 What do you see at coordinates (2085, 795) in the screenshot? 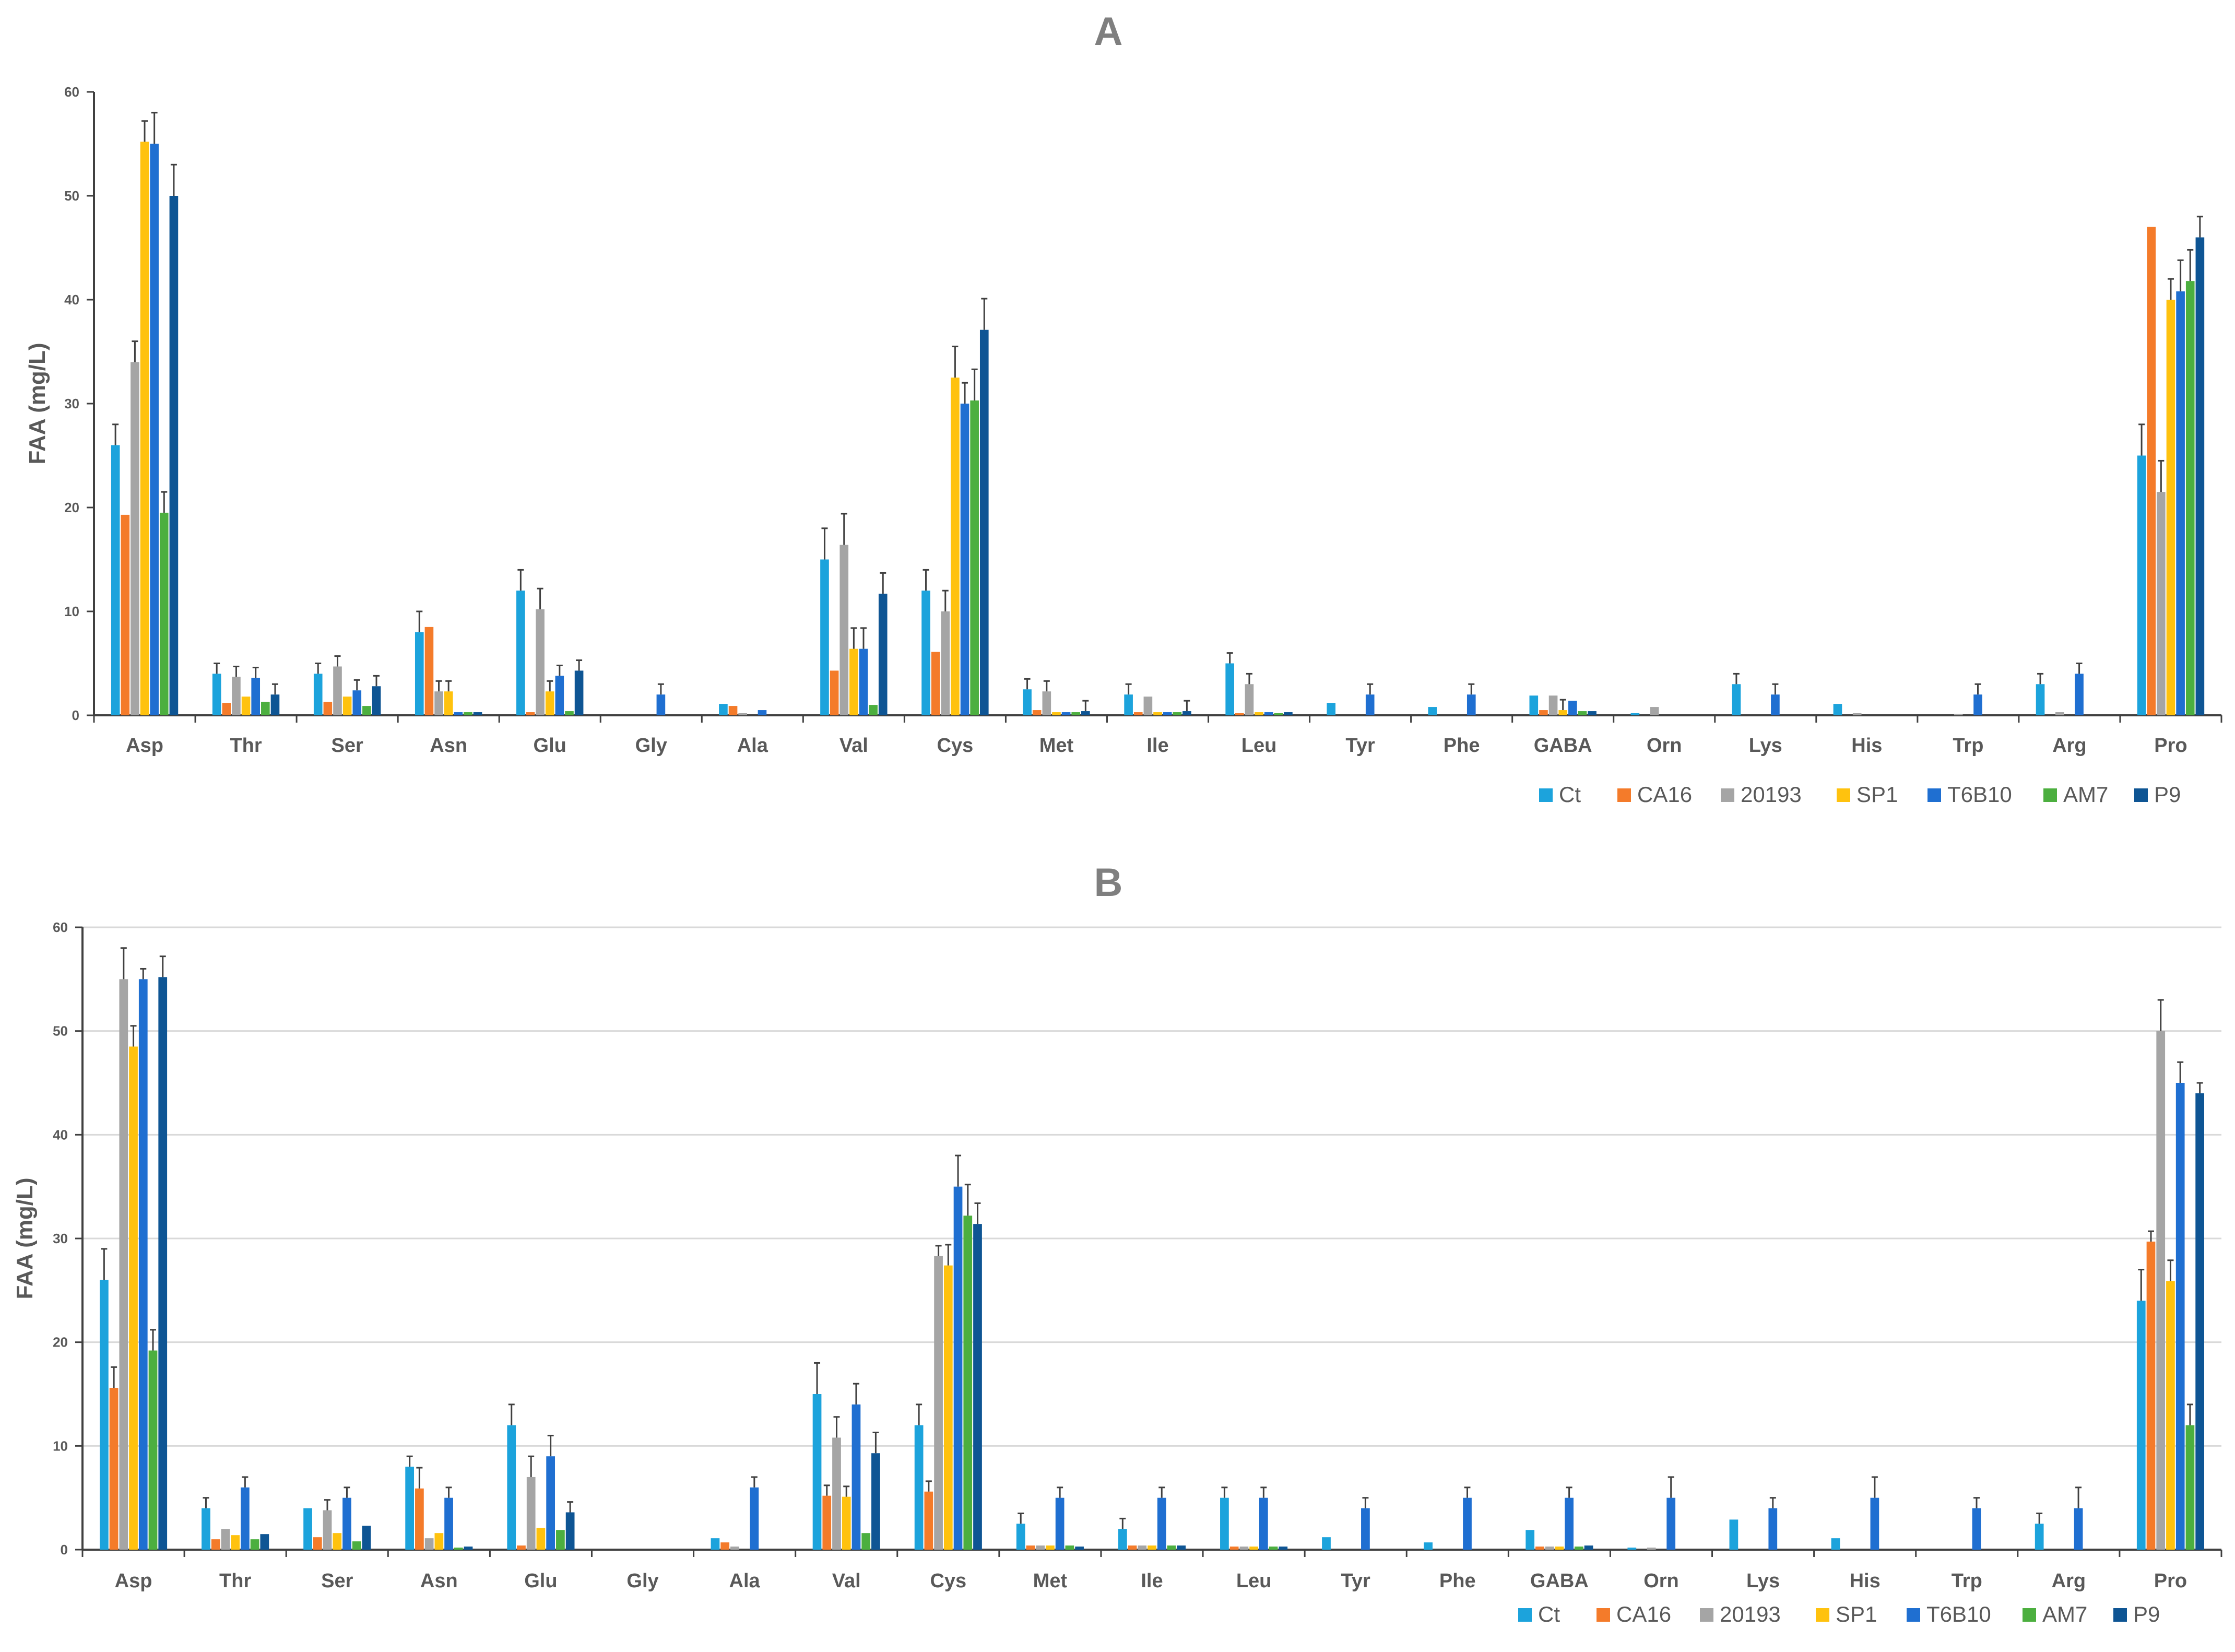
I see `legend-label: AM7` at bounding box center [2085, 795].